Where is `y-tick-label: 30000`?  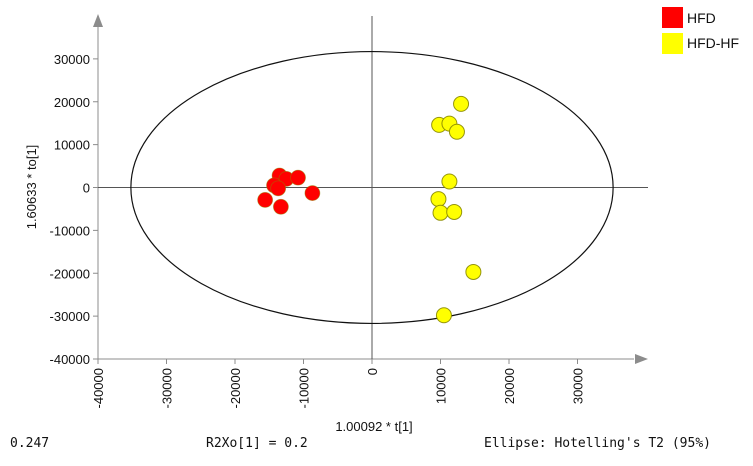 y-tick-label: 30000 is located at coordinates (72, 59).